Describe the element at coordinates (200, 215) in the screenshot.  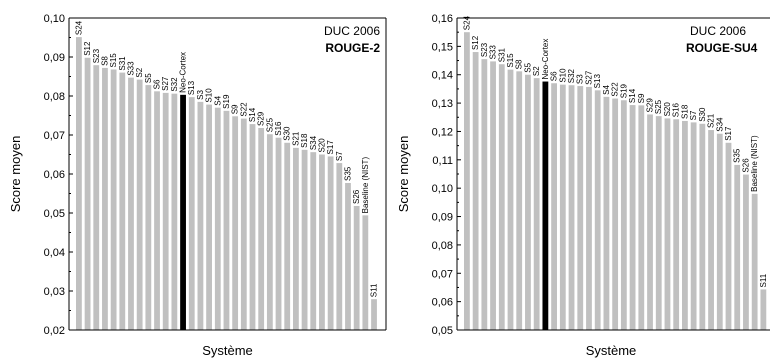
I see `bar-s3` at that location.